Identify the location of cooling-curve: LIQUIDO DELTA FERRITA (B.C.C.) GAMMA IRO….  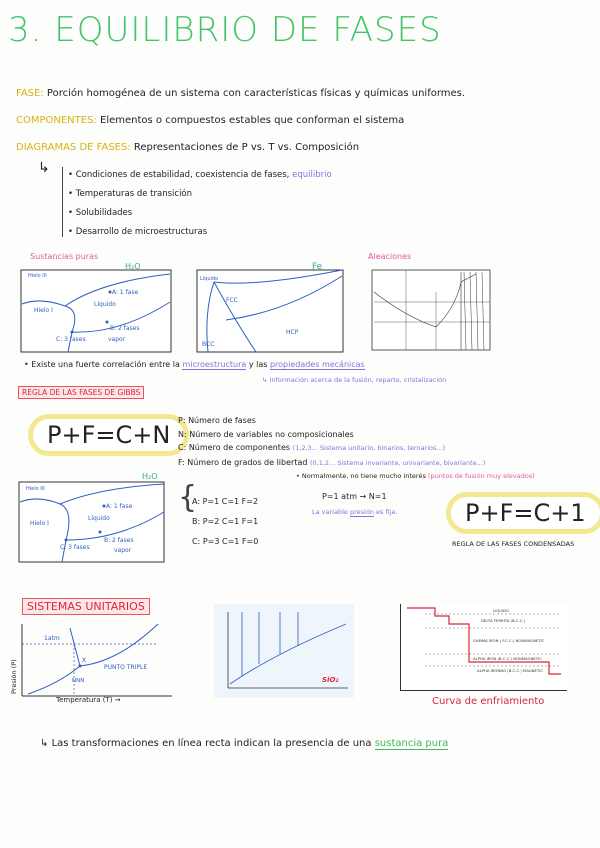
(483, 647).